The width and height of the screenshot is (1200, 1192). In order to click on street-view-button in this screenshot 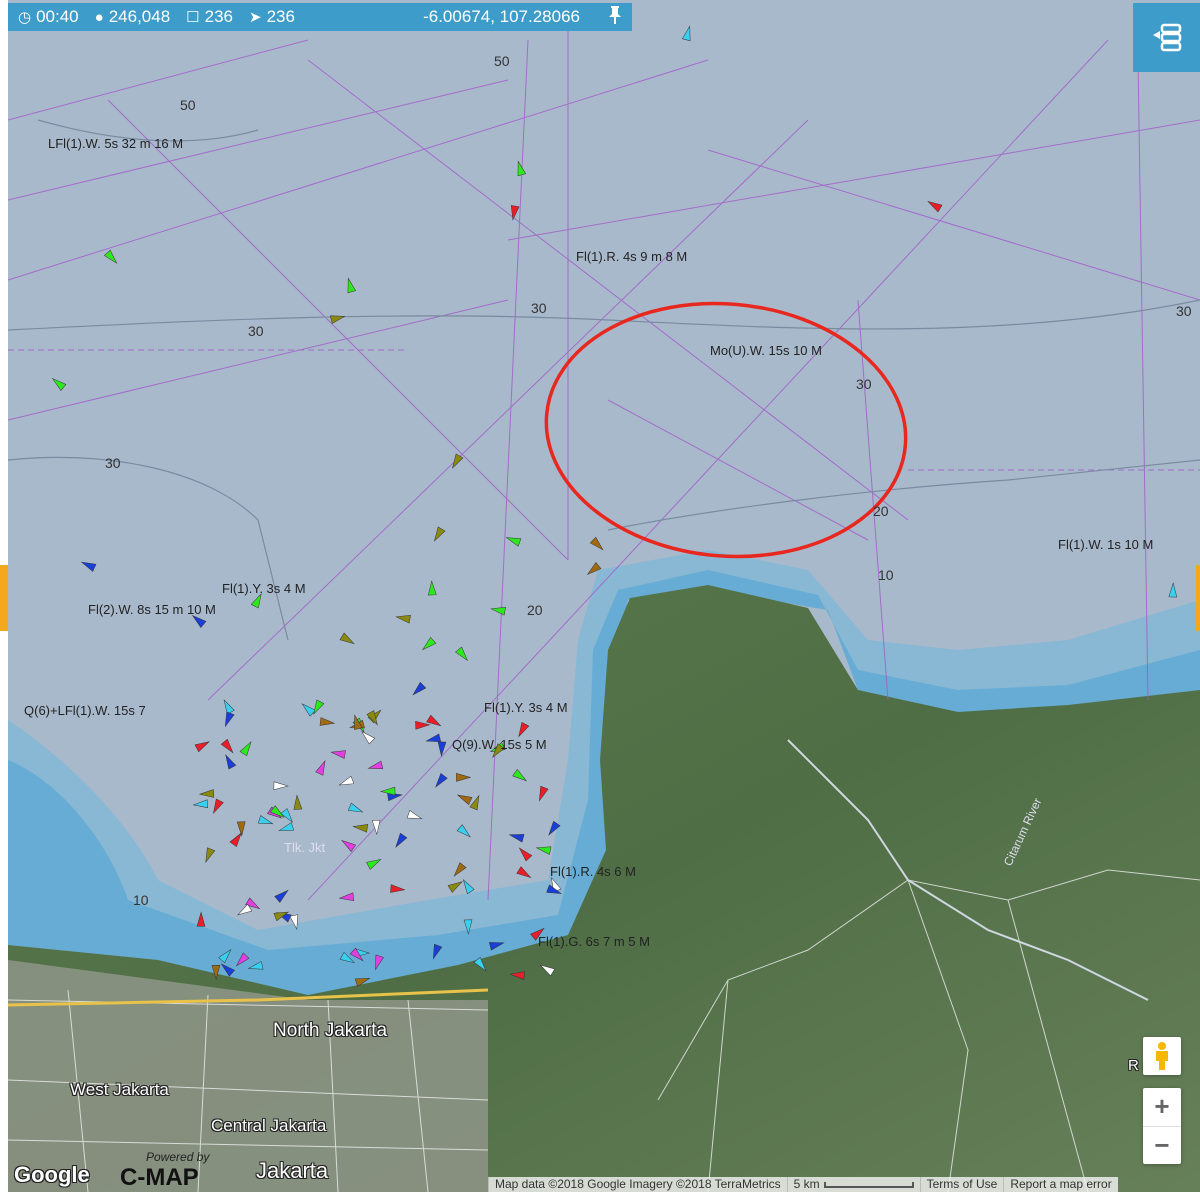, I will do `click(1162, 1056)`.